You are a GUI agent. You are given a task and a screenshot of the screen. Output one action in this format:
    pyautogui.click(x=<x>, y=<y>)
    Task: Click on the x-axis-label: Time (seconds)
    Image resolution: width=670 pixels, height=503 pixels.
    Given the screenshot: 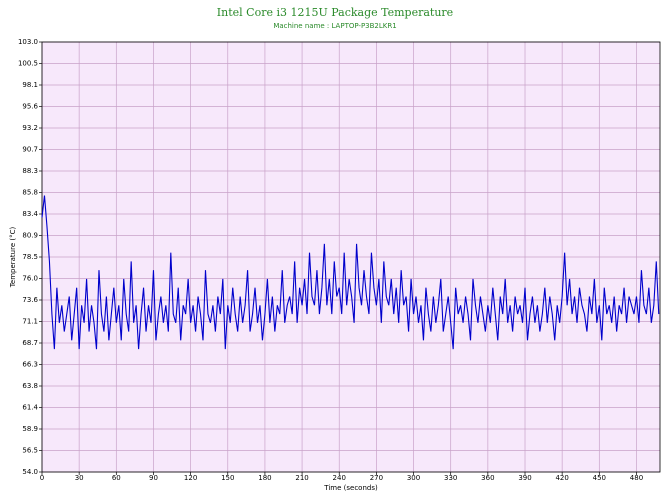 What is the action you would take?
    pyautogui.click(x=350, y=488)
    